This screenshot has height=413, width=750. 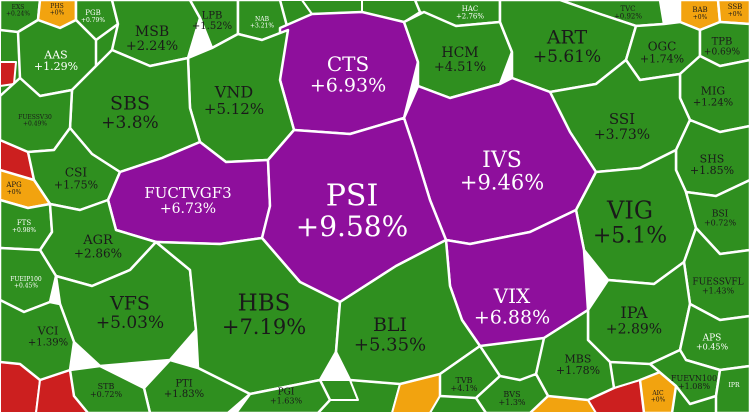 I want to click on change-label: +6.93%, so click(x=348, y=86).